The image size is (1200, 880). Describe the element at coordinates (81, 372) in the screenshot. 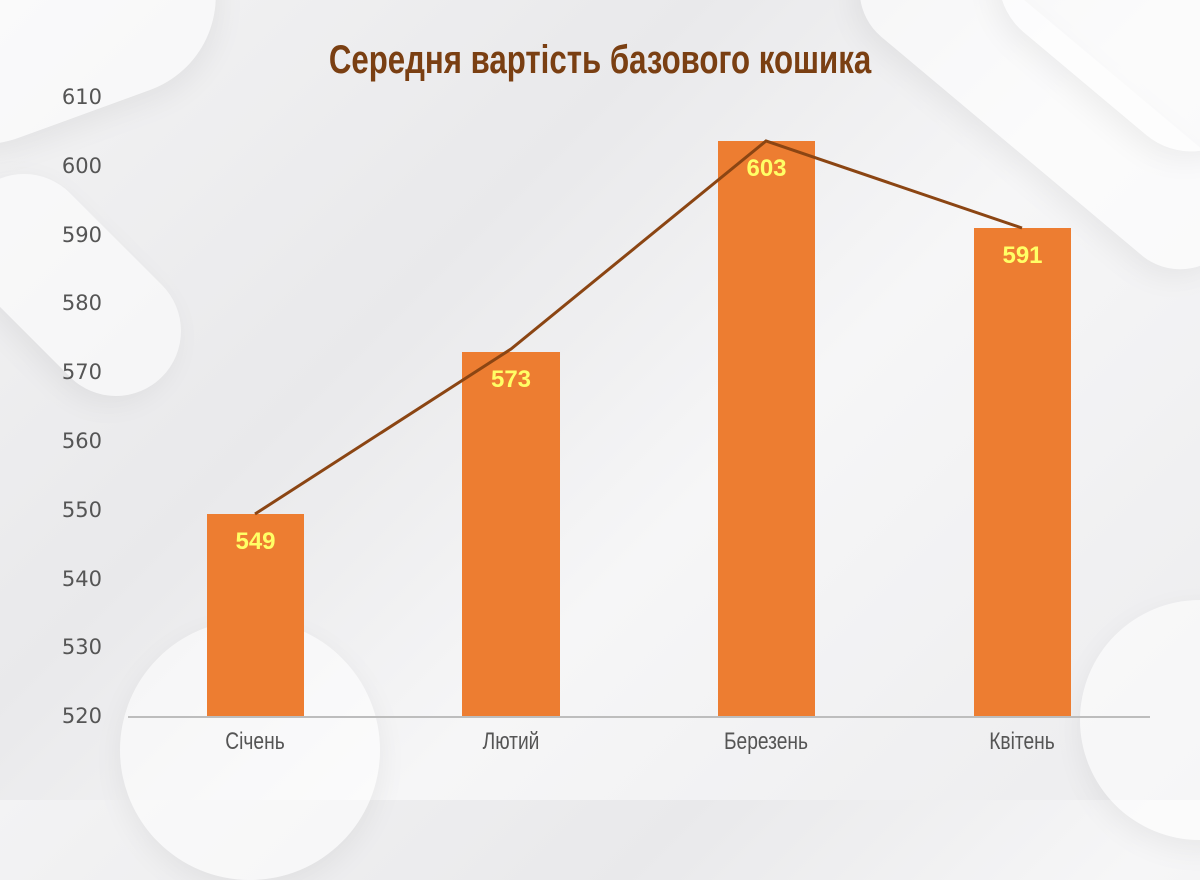

I see `y-tick-label: 570` at that location.